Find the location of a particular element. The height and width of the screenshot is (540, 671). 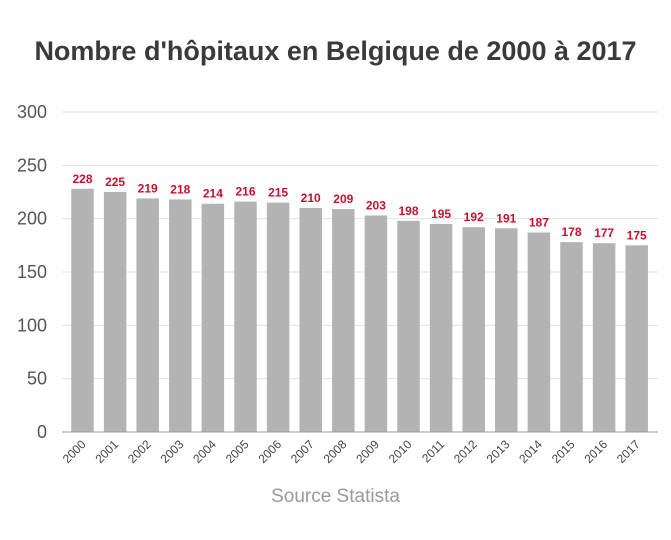

y-tick-label: 150 is located at coordinates (32, 272).